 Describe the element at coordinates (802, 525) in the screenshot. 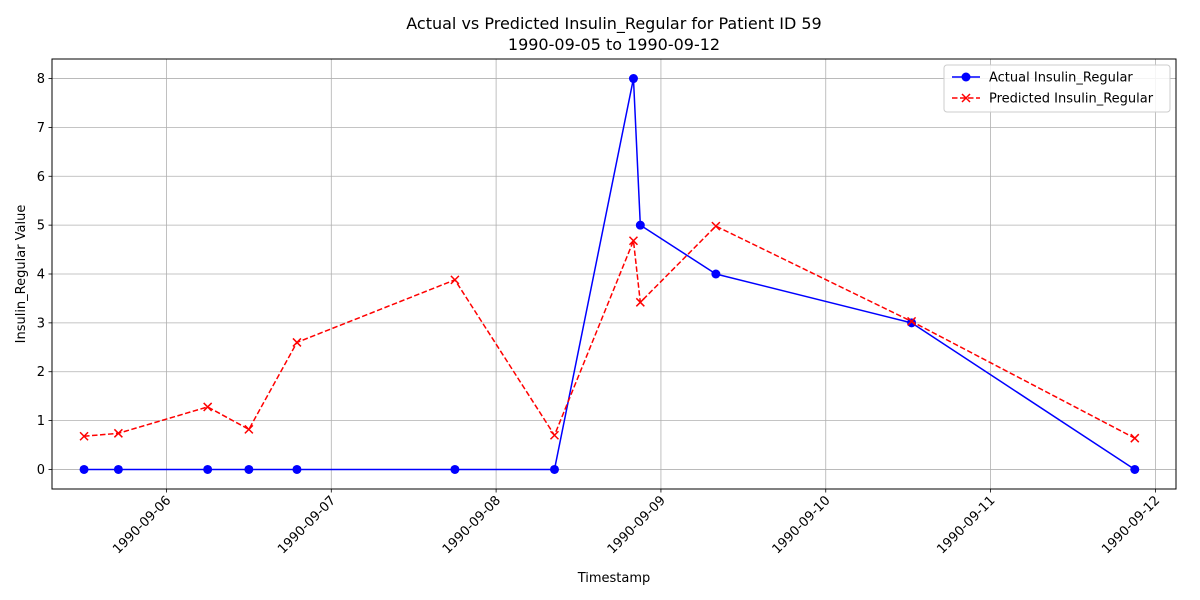

I see `x-tick-label: 1990-09-10` at that location.